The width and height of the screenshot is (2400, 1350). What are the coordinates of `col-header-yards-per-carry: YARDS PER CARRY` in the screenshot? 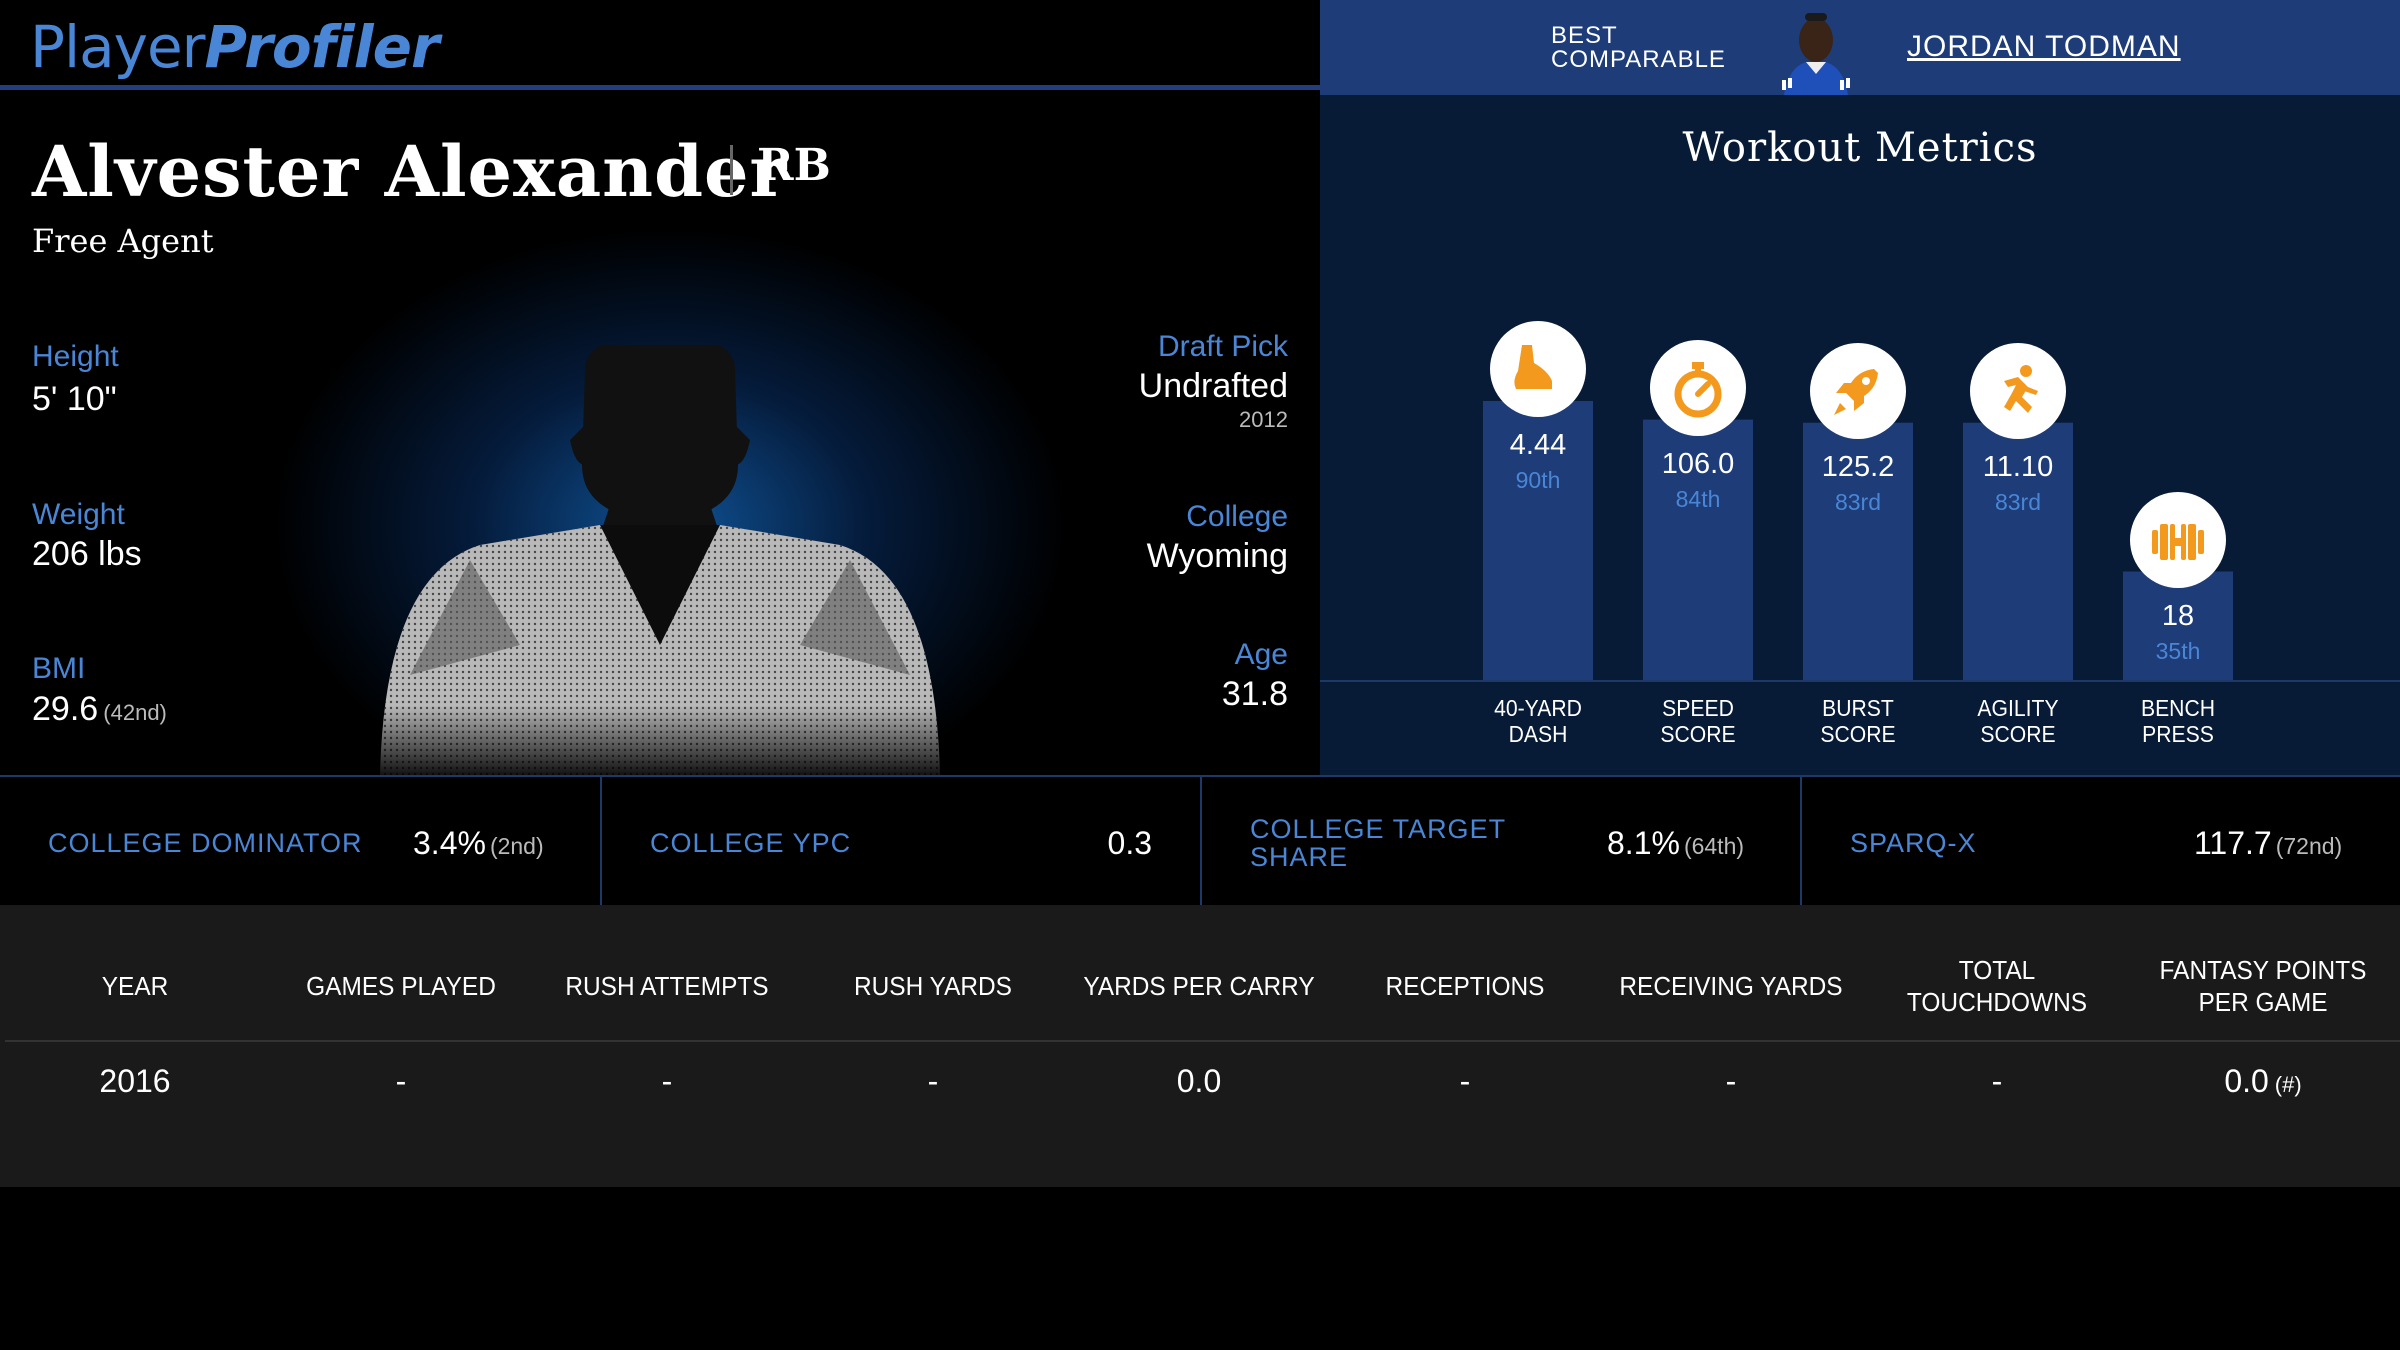 It's located at (1199, 986).